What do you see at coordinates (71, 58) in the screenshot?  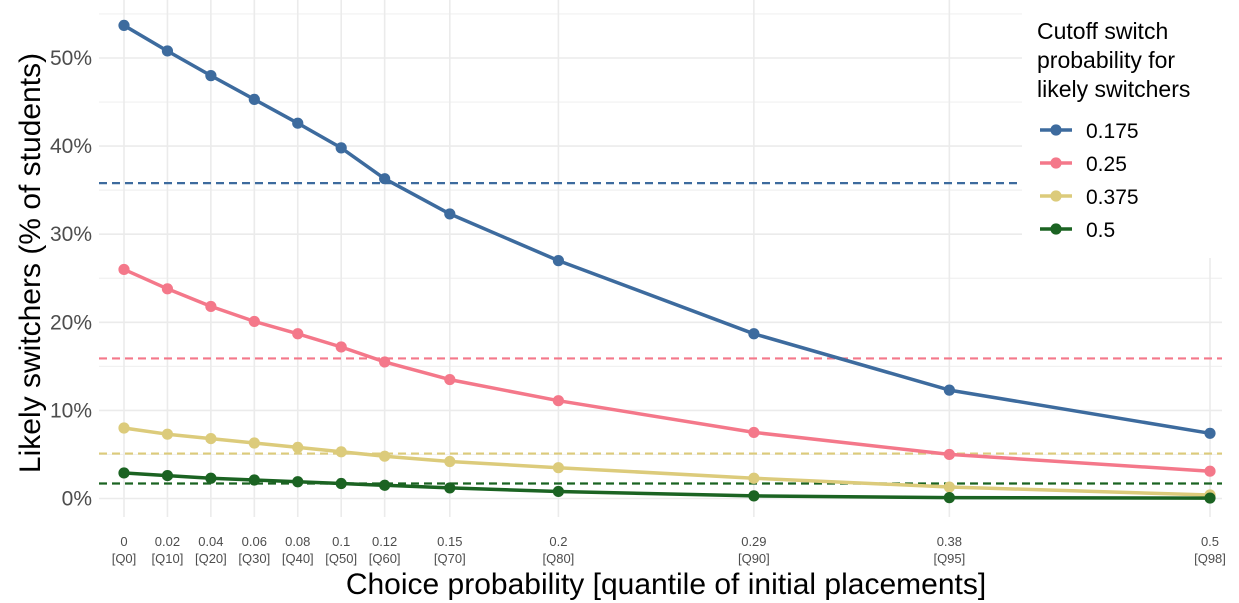 I see `y-tick-label: 50%` at bounding box center [71, 58].